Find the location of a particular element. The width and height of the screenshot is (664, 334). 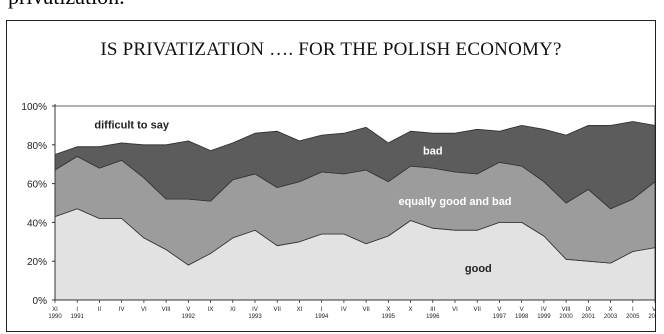

y-tick-label: 0% is located at coordinates (40, 301).